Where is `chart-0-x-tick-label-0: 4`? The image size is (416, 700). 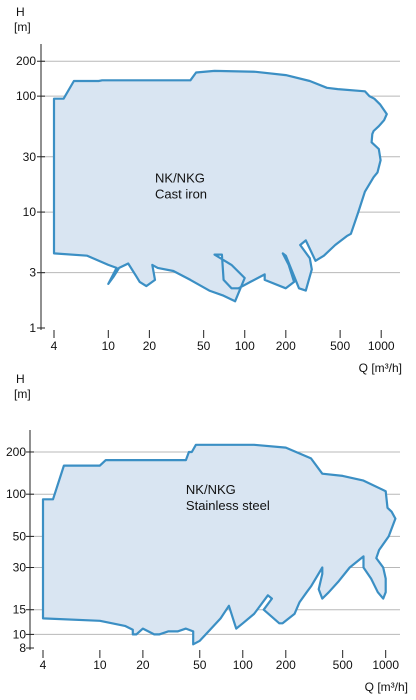 chart-0-x-tick-label-0: 4 is located at coordinates (54, 346).